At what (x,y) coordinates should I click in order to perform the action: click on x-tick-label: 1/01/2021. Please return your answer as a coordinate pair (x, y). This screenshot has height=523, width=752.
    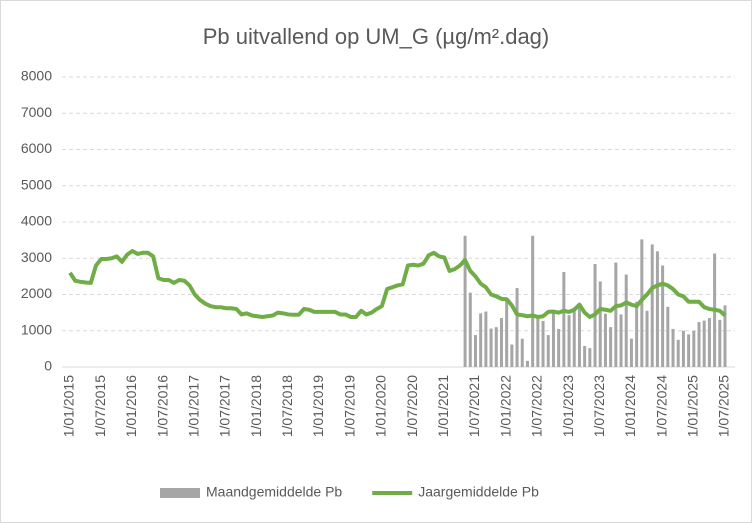
    Looking at the image, I should click on (443, 406).